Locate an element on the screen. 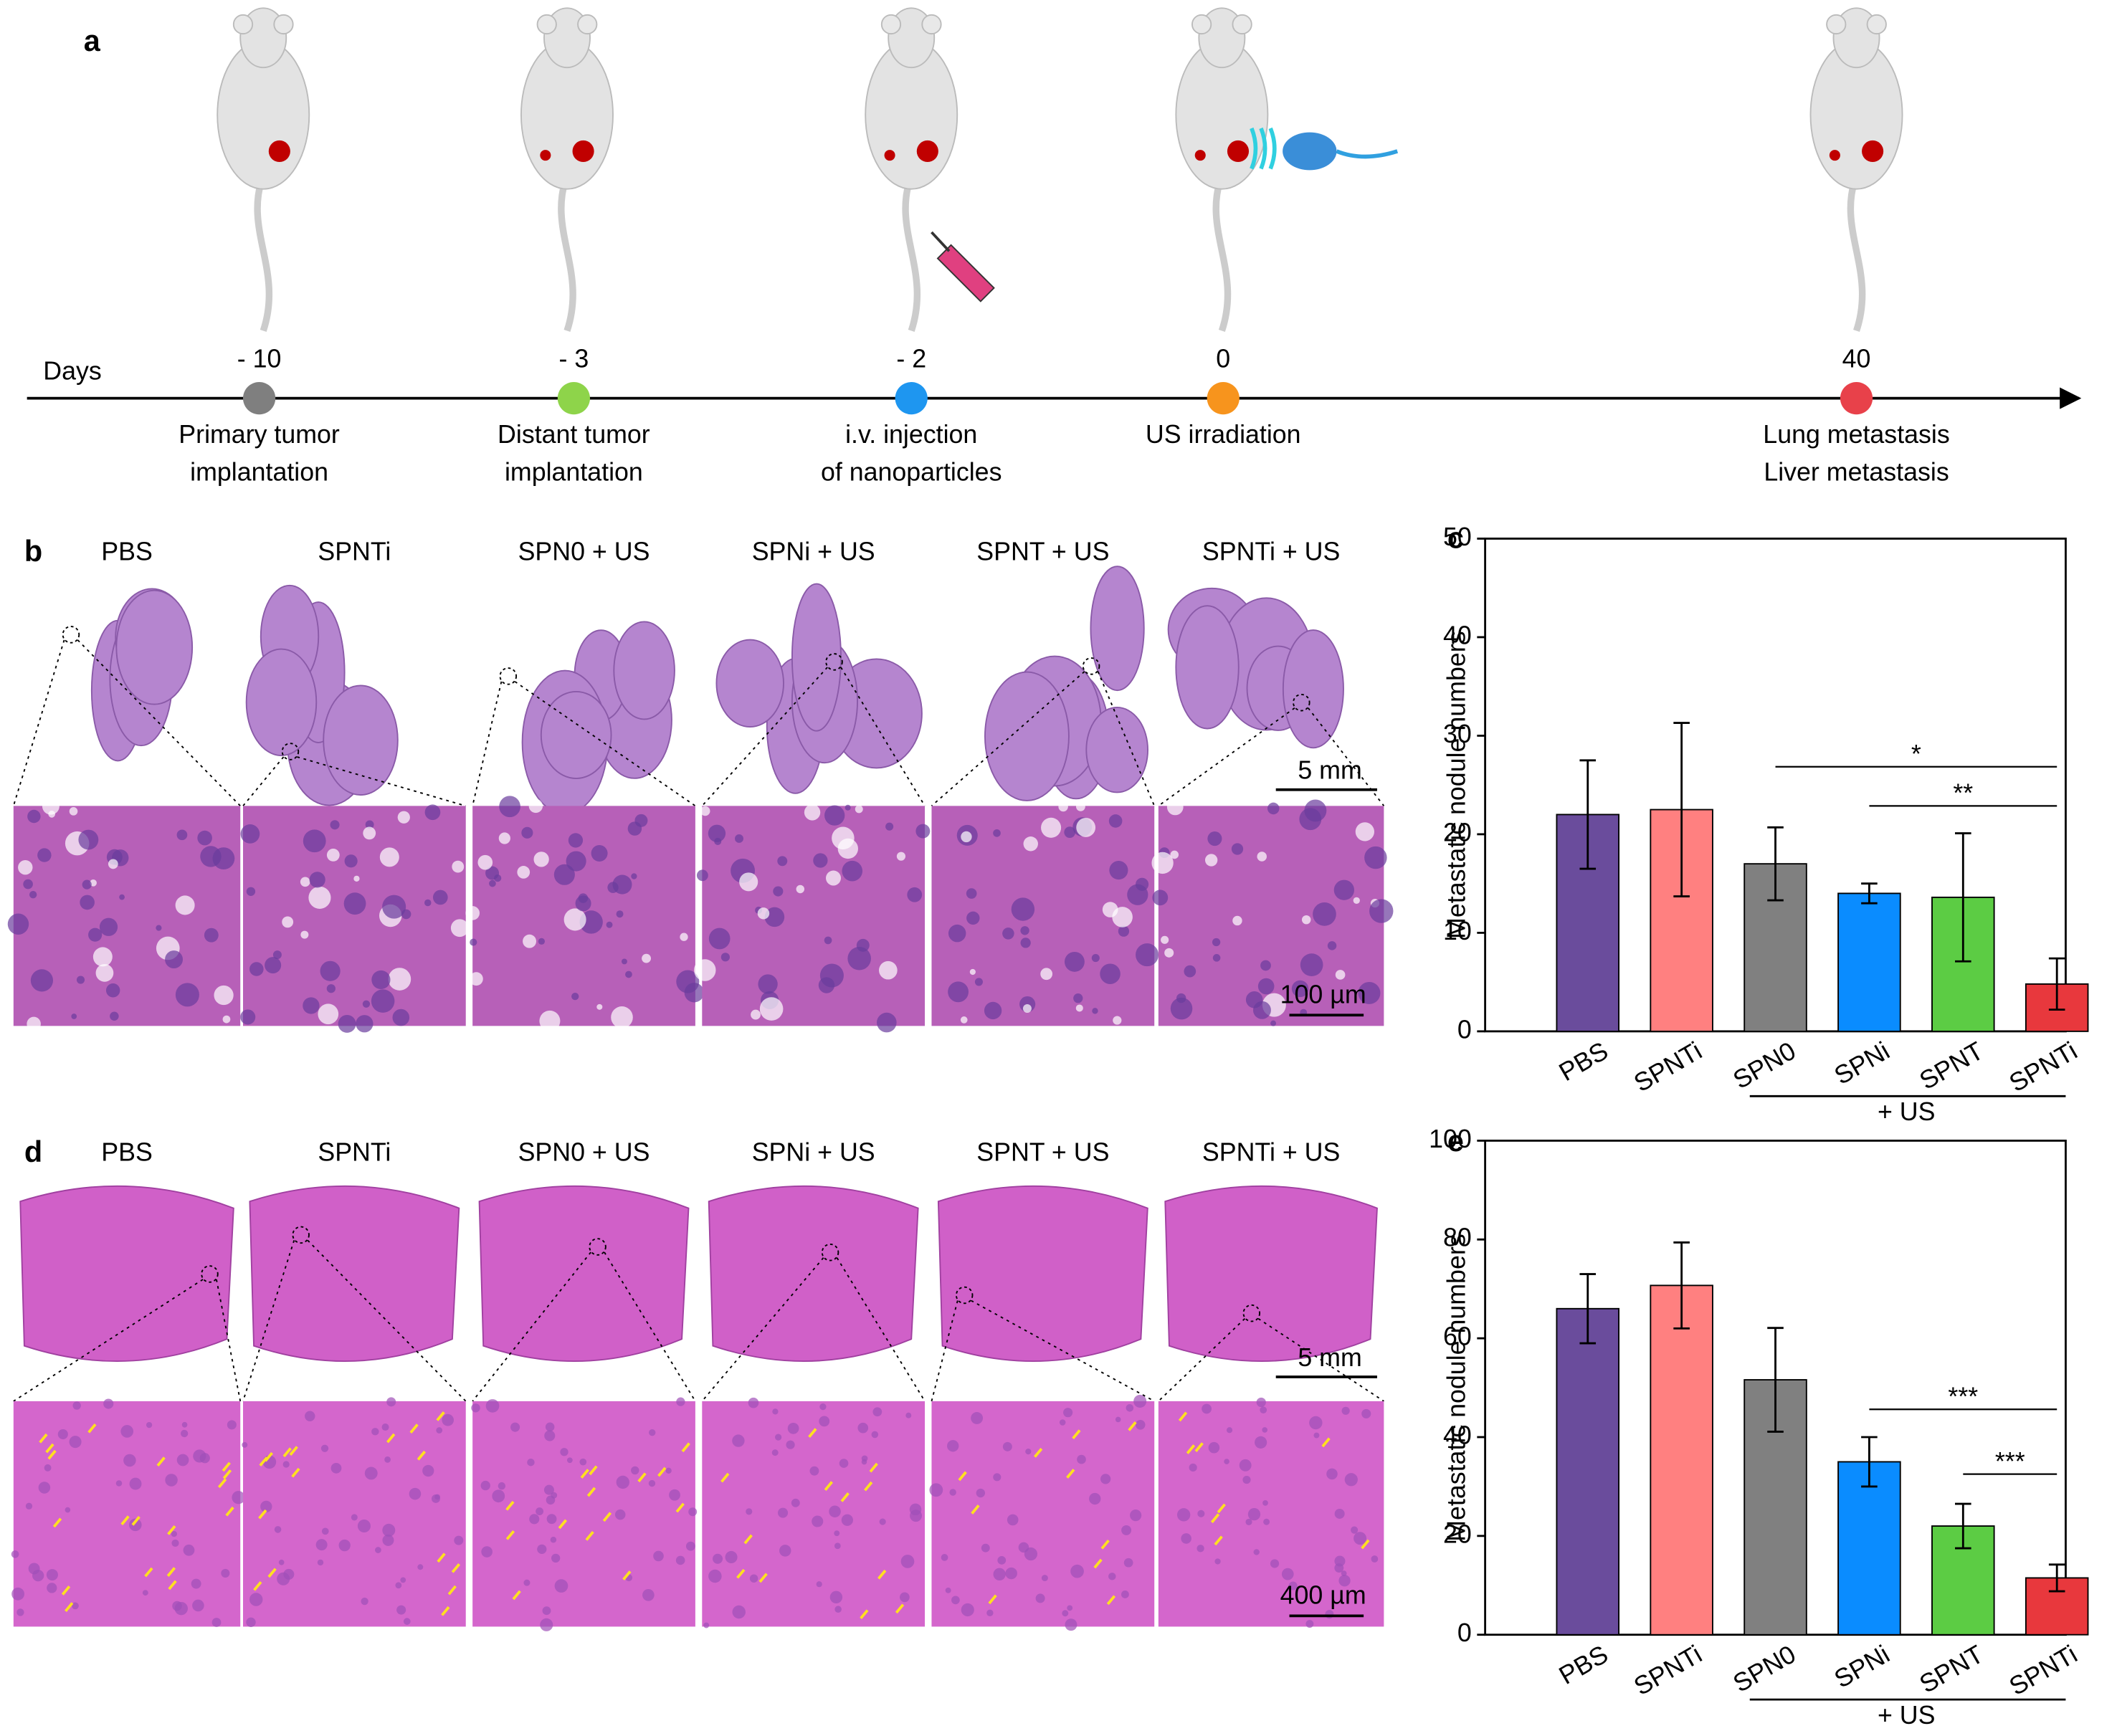  group-title: SPNT + US is located at coordinates (1042, 552).